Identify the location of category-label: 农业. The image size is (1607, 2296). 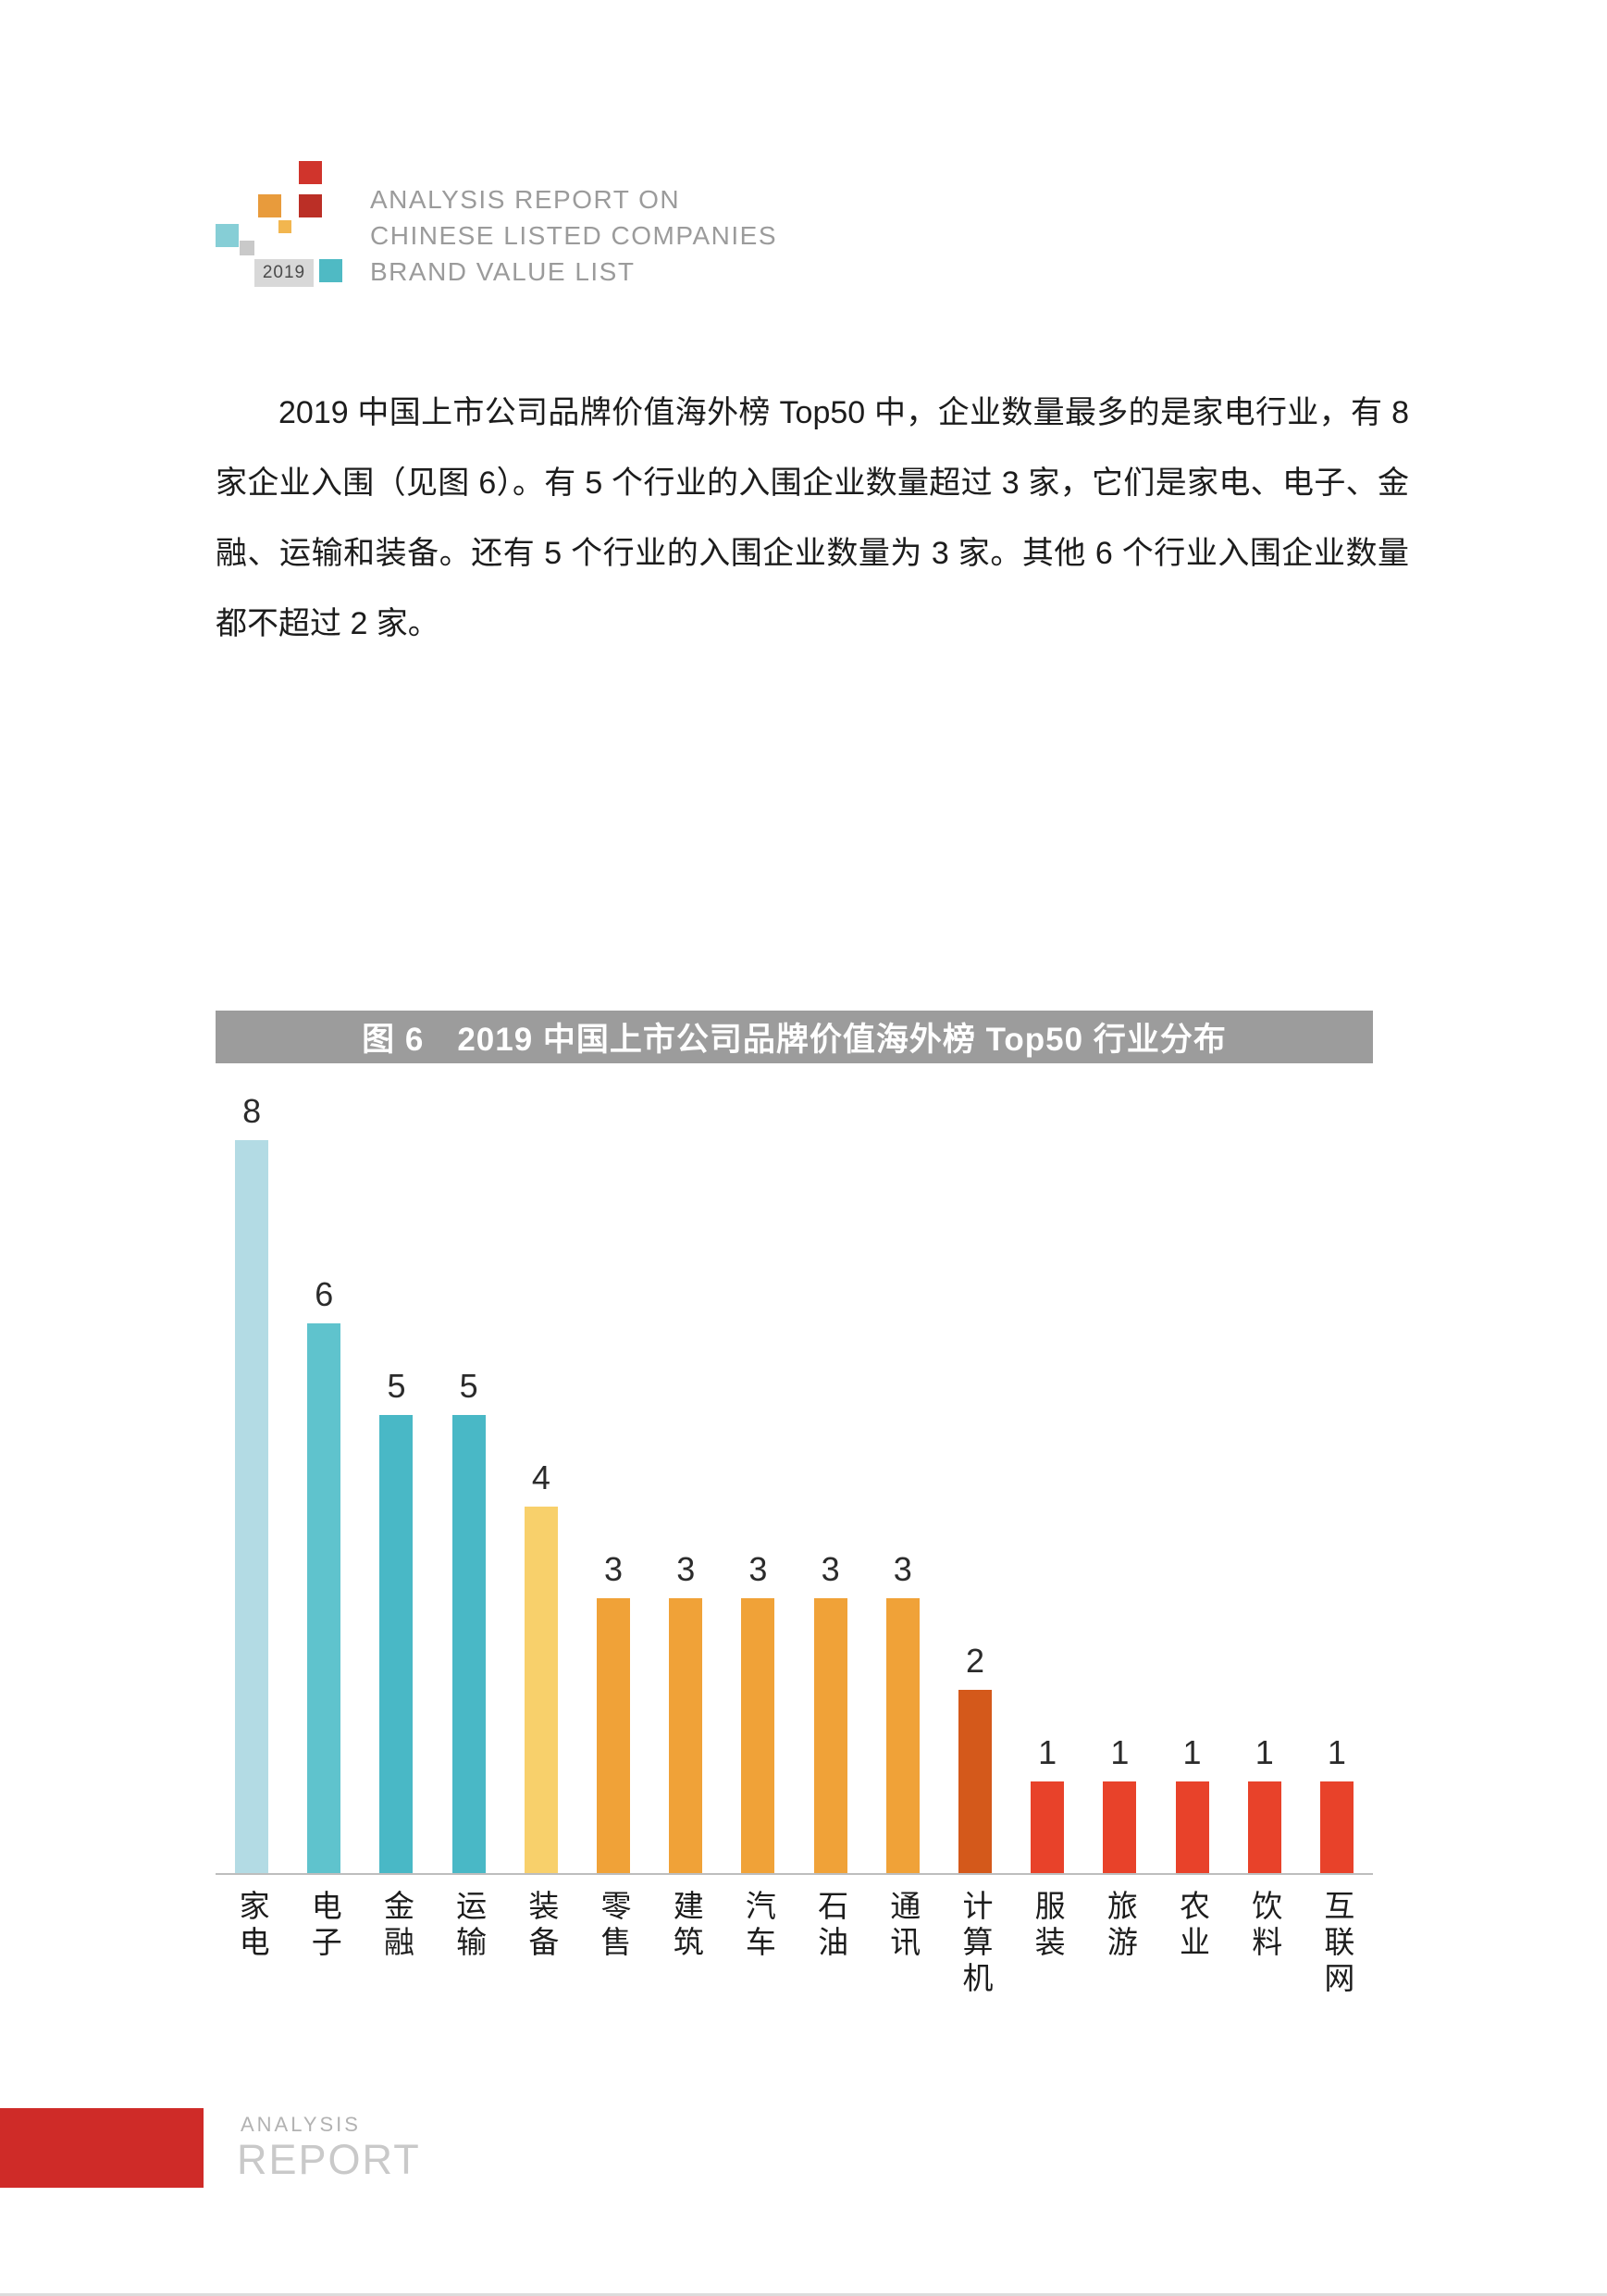
(1192, 1926).